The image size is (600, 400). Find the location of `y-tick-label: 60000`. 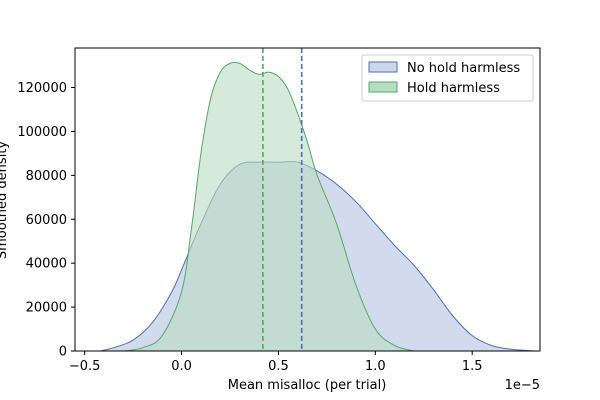

y-tick-label: 60000 is located at coordinates (46, 220).